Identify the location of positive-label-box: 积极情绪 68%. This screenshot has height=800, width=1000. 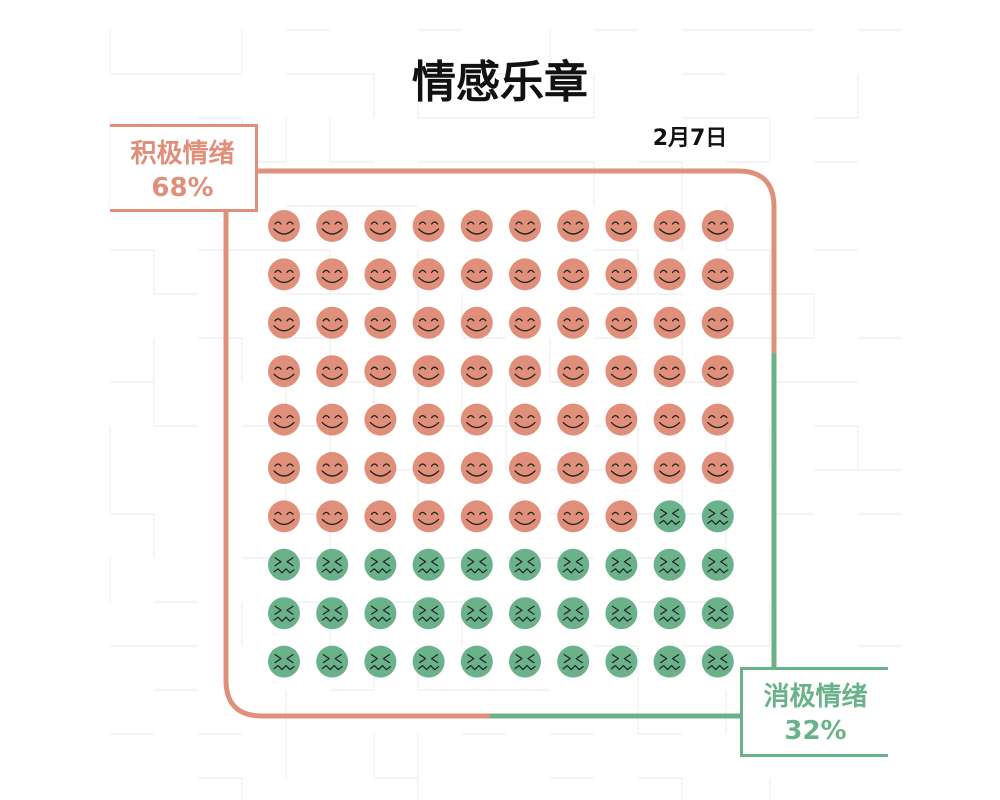
(184, 168).